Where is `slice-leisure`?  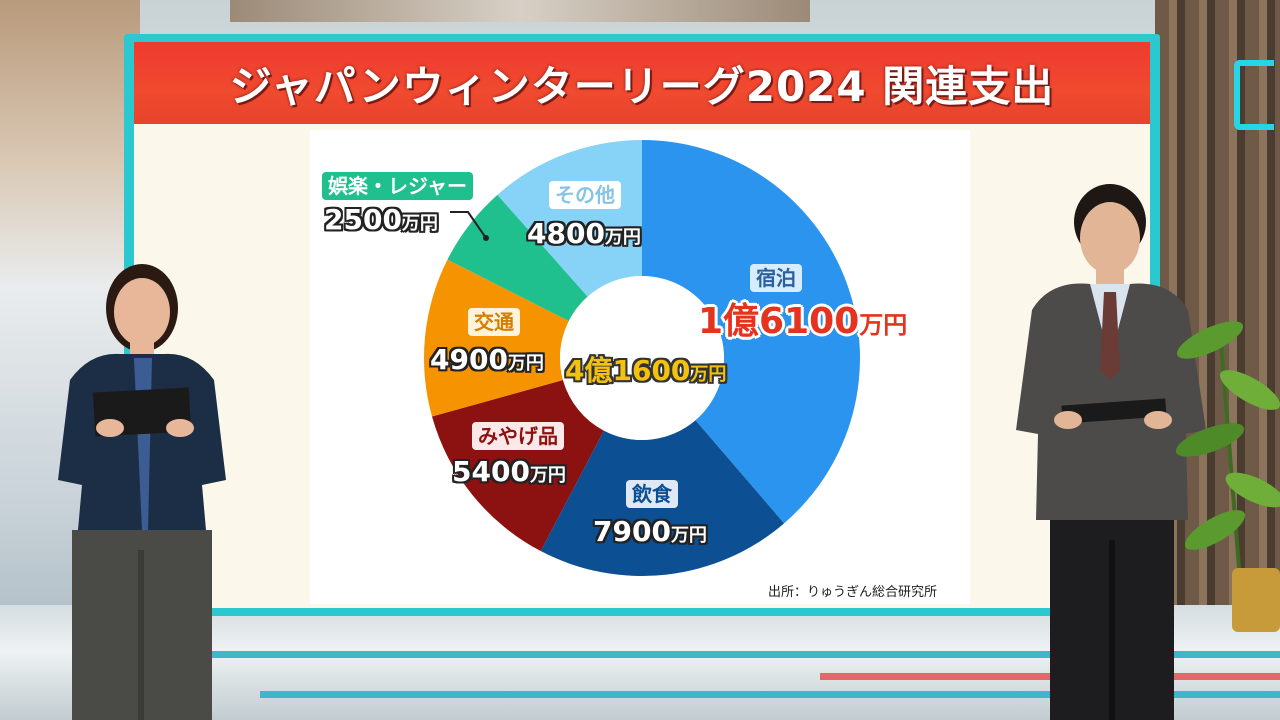 slice-leisure is located at coordinates (517, 257).